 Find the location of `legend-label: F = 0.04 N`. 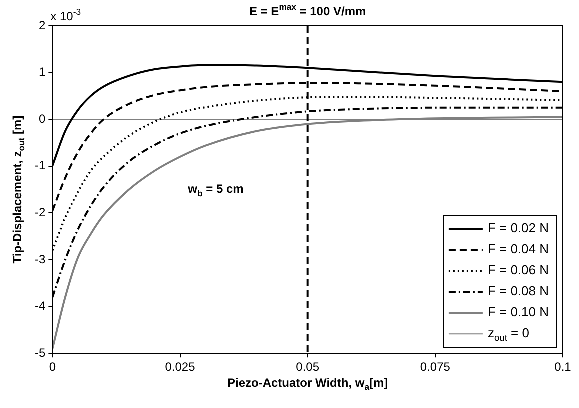

legend-label: F = 0.04 N is located at coordinates (519, 249).